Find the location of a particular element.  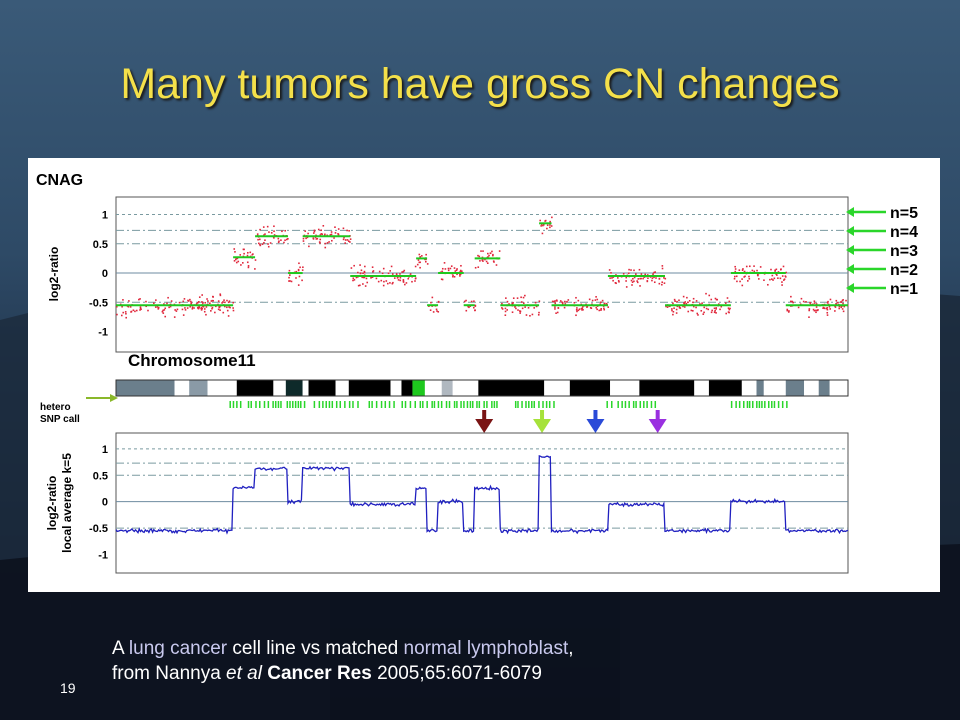

caption-highlight-lung-cancer: lung cancer is located at coordinates (178, 648).